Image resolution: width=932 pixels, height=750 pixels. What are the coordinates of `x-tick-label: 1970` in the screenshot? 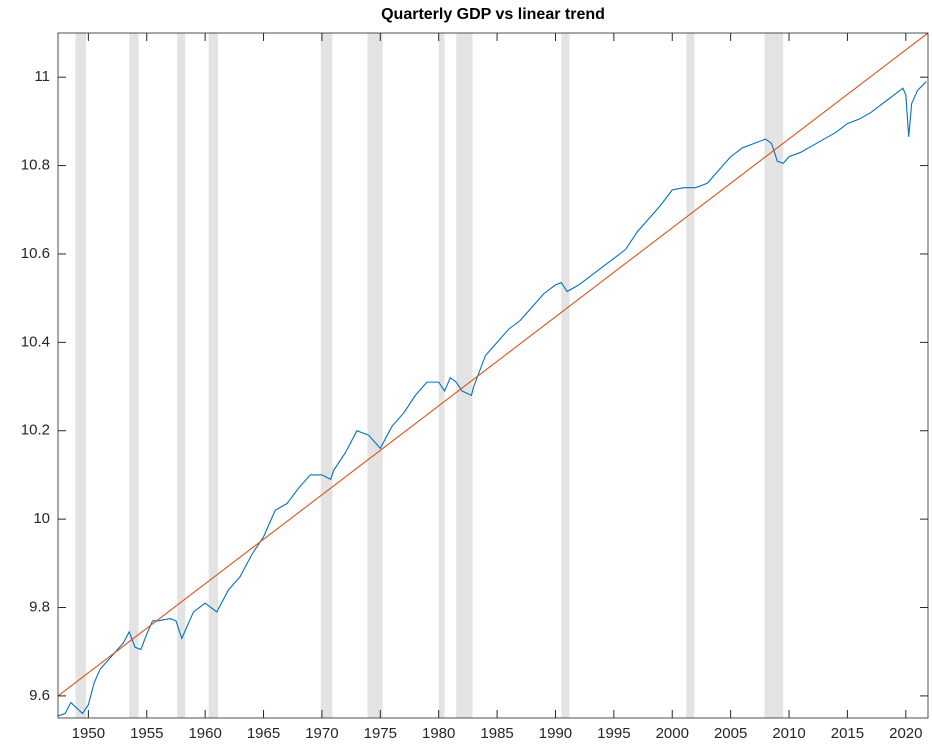 It's located at (321, 733).